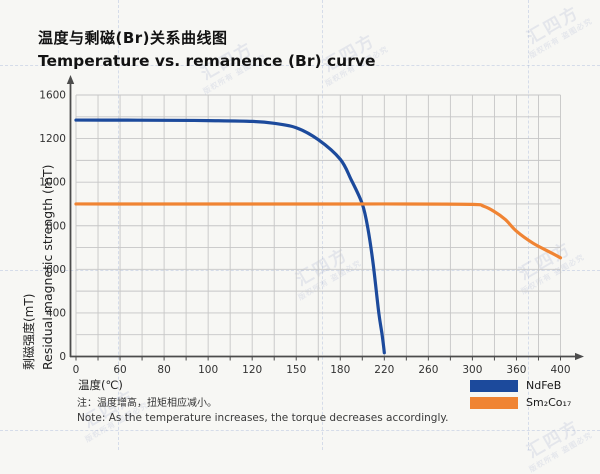 This screenshot has height=474, width=600. I want to click on y-tick-label: 1600, so click(52, 96).